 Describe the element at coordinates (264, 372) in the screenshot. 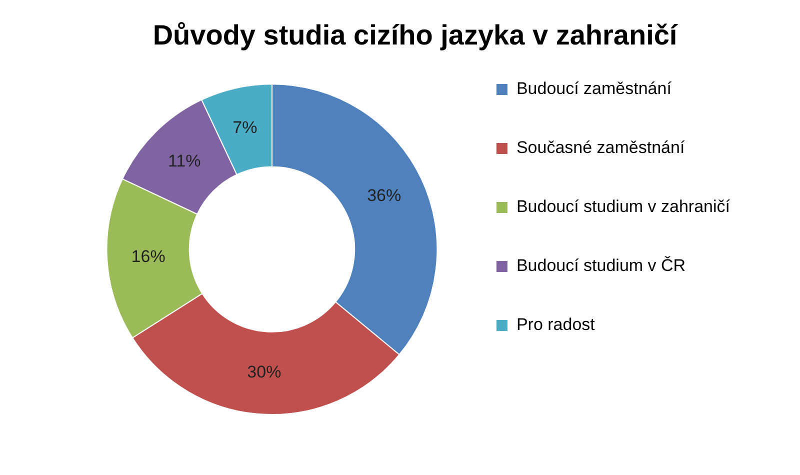

I see `data-label: 30%` at that location.